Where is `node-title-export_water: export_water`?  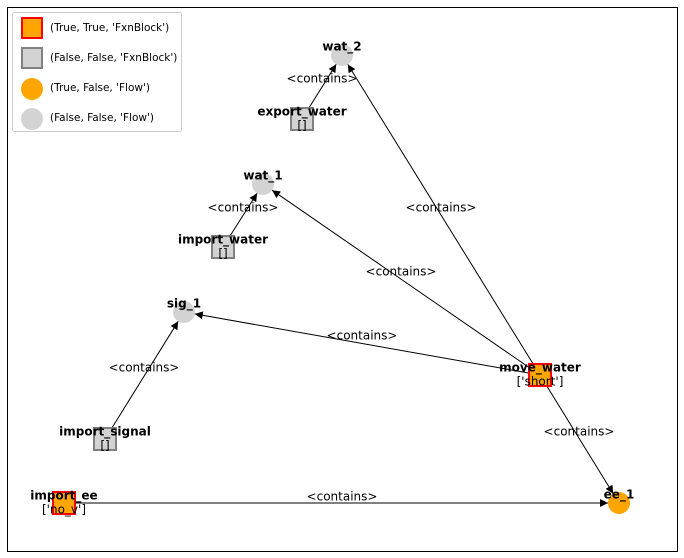 node-title-export_water: export_water is located at coordinates (301, 112).